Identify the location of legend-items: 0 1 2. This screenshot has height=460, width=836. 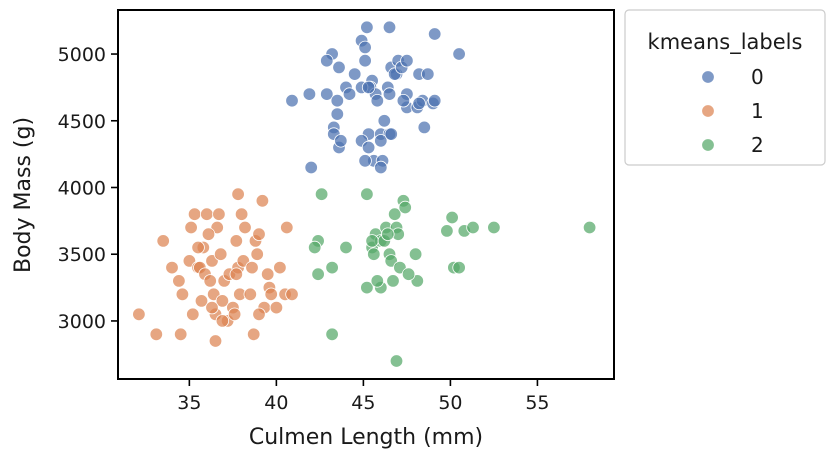
(732, 111).